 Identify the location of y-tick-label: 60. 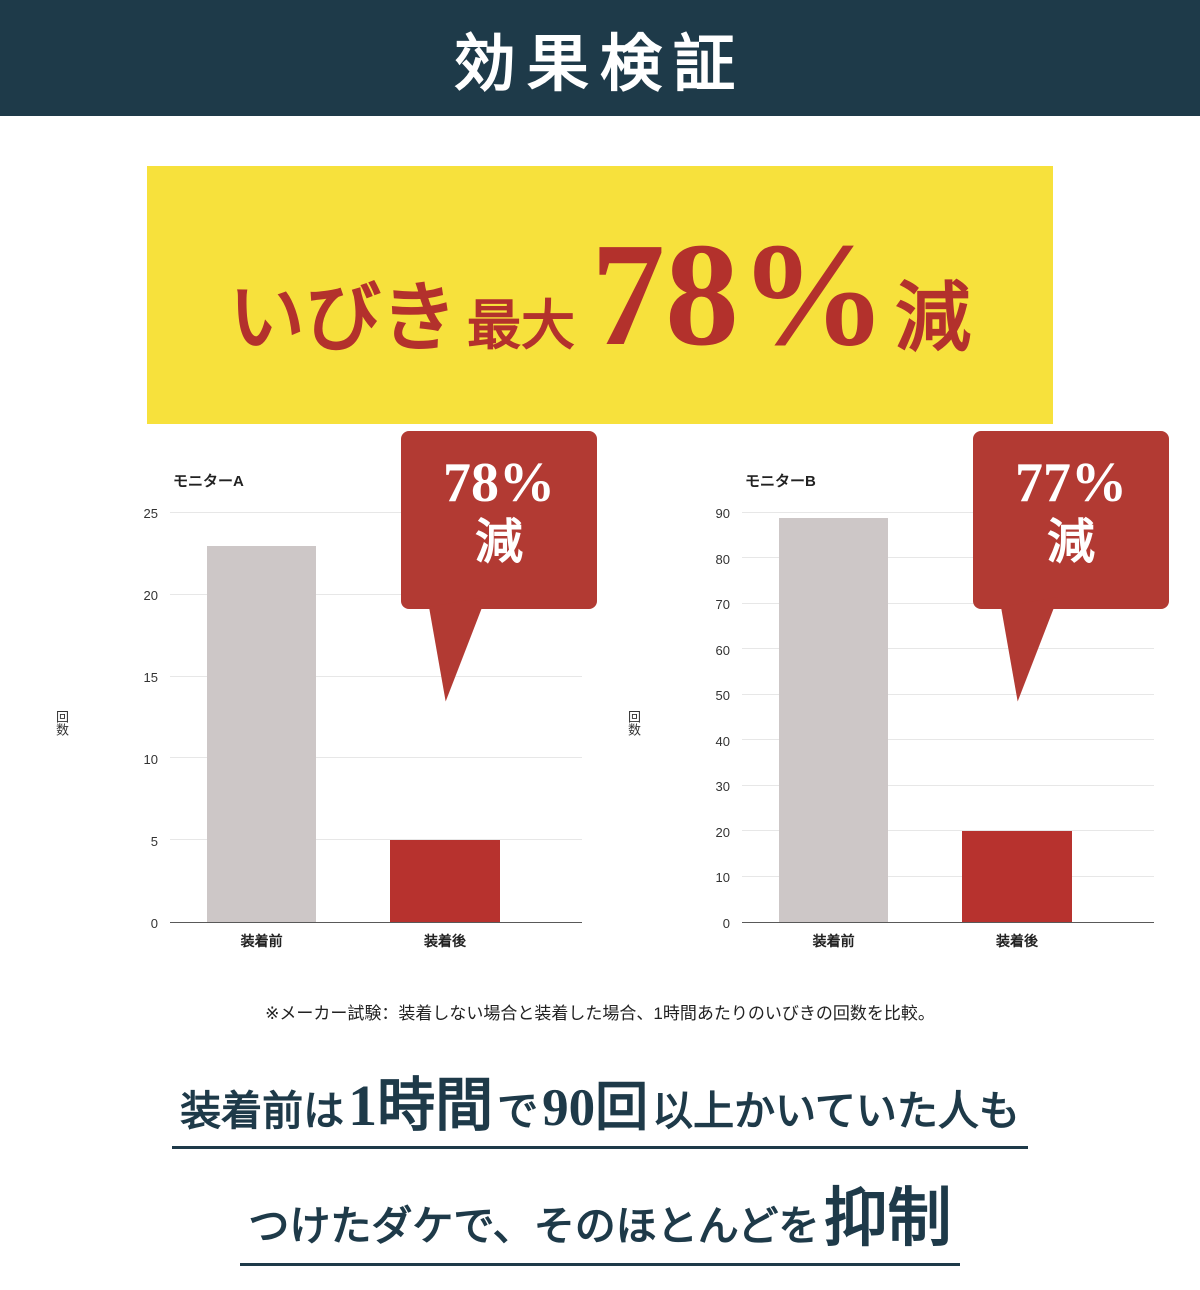
(722, 650).